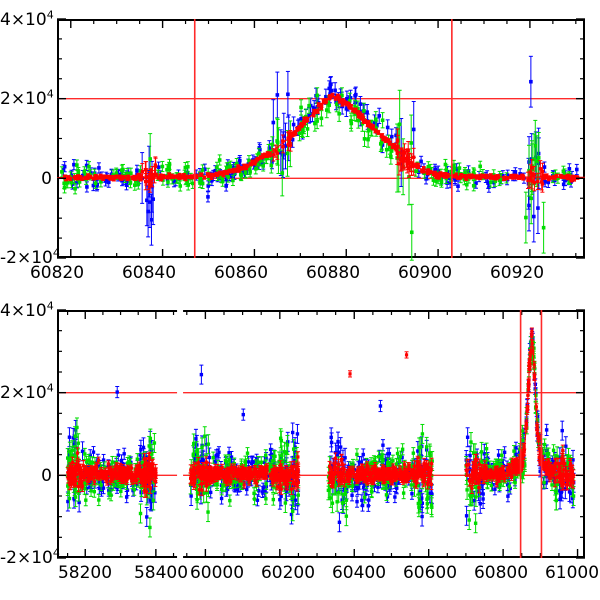 The width and height of the screenshot is (600, 600). I want to click on lower-xtick-60800: 60800, so click(501, 573).